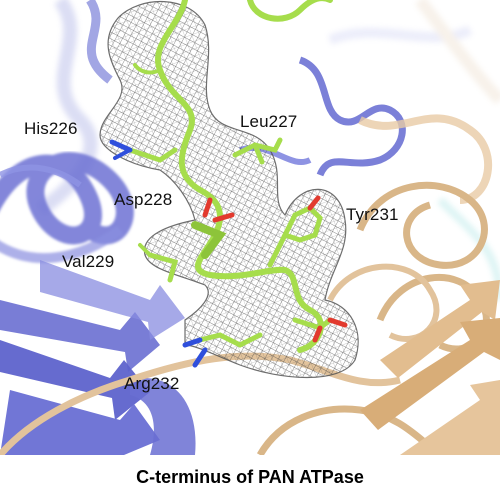  I want to click on residue-label-val229: Val229, so click(88, 261).